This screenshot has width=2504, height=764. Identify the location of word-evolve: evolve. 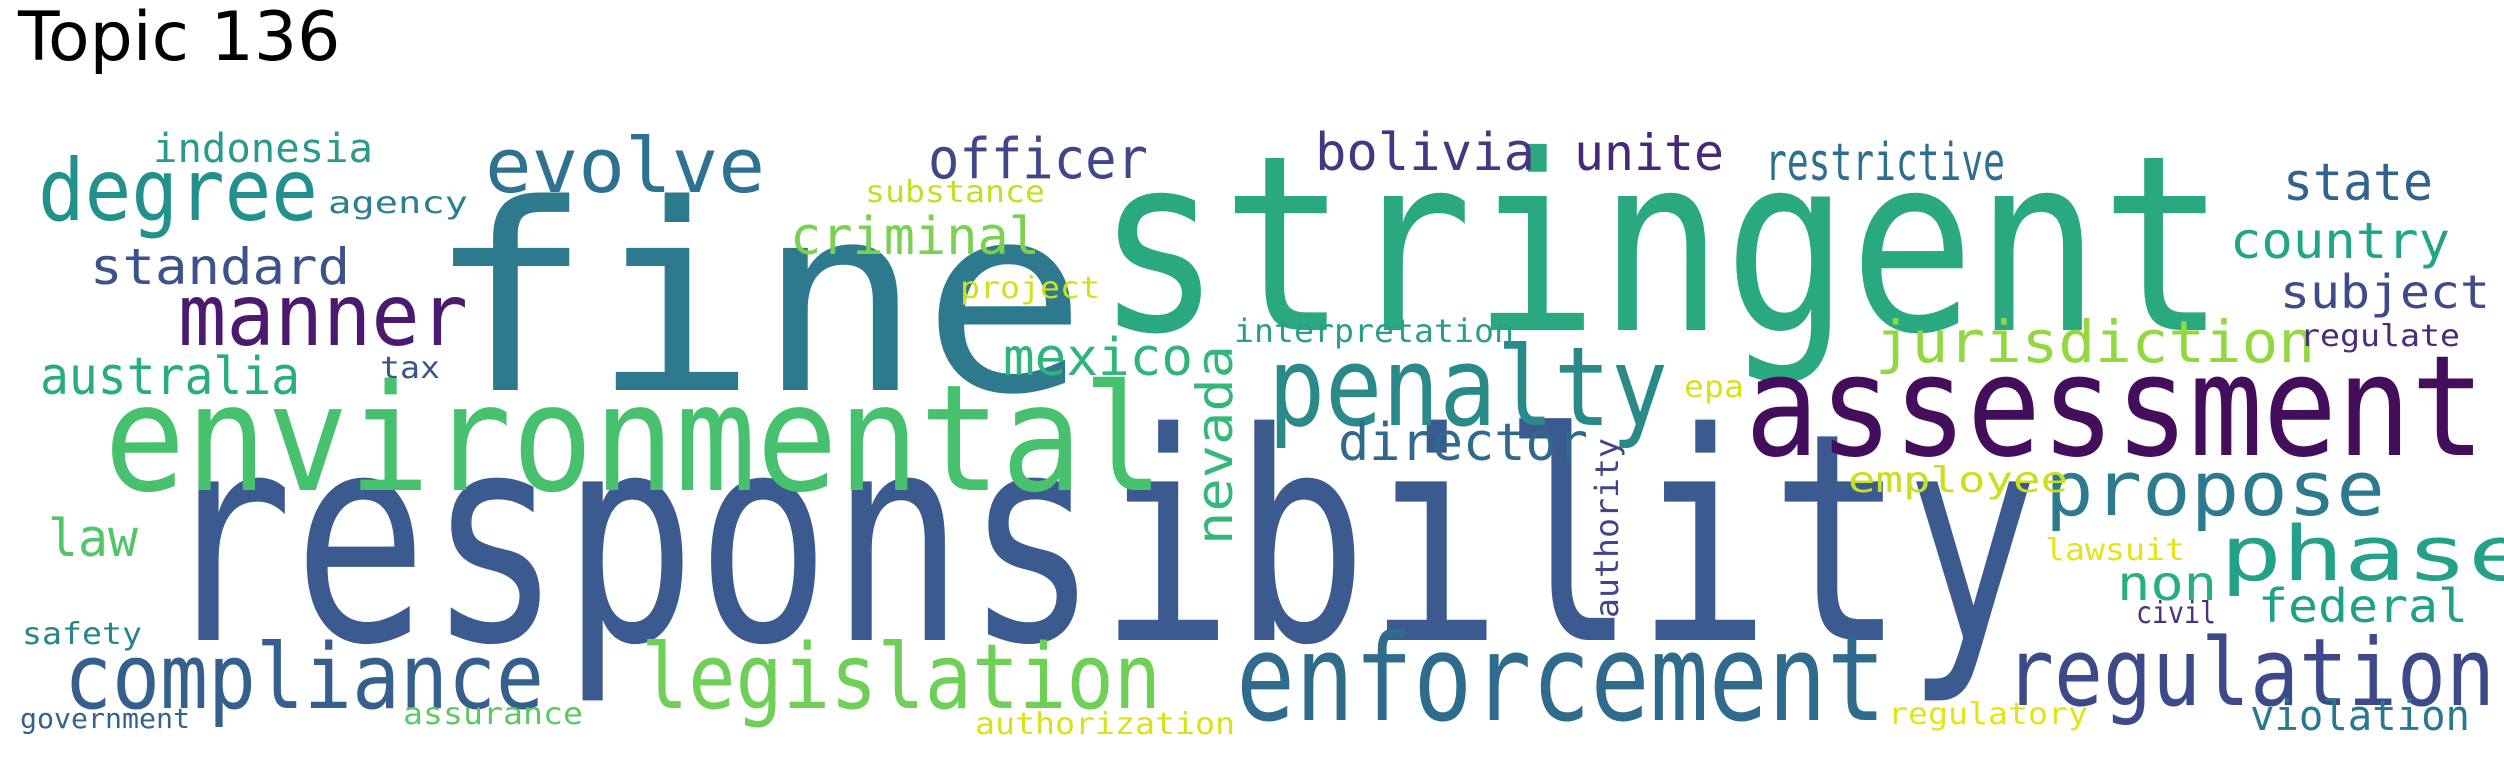
(625, 165).